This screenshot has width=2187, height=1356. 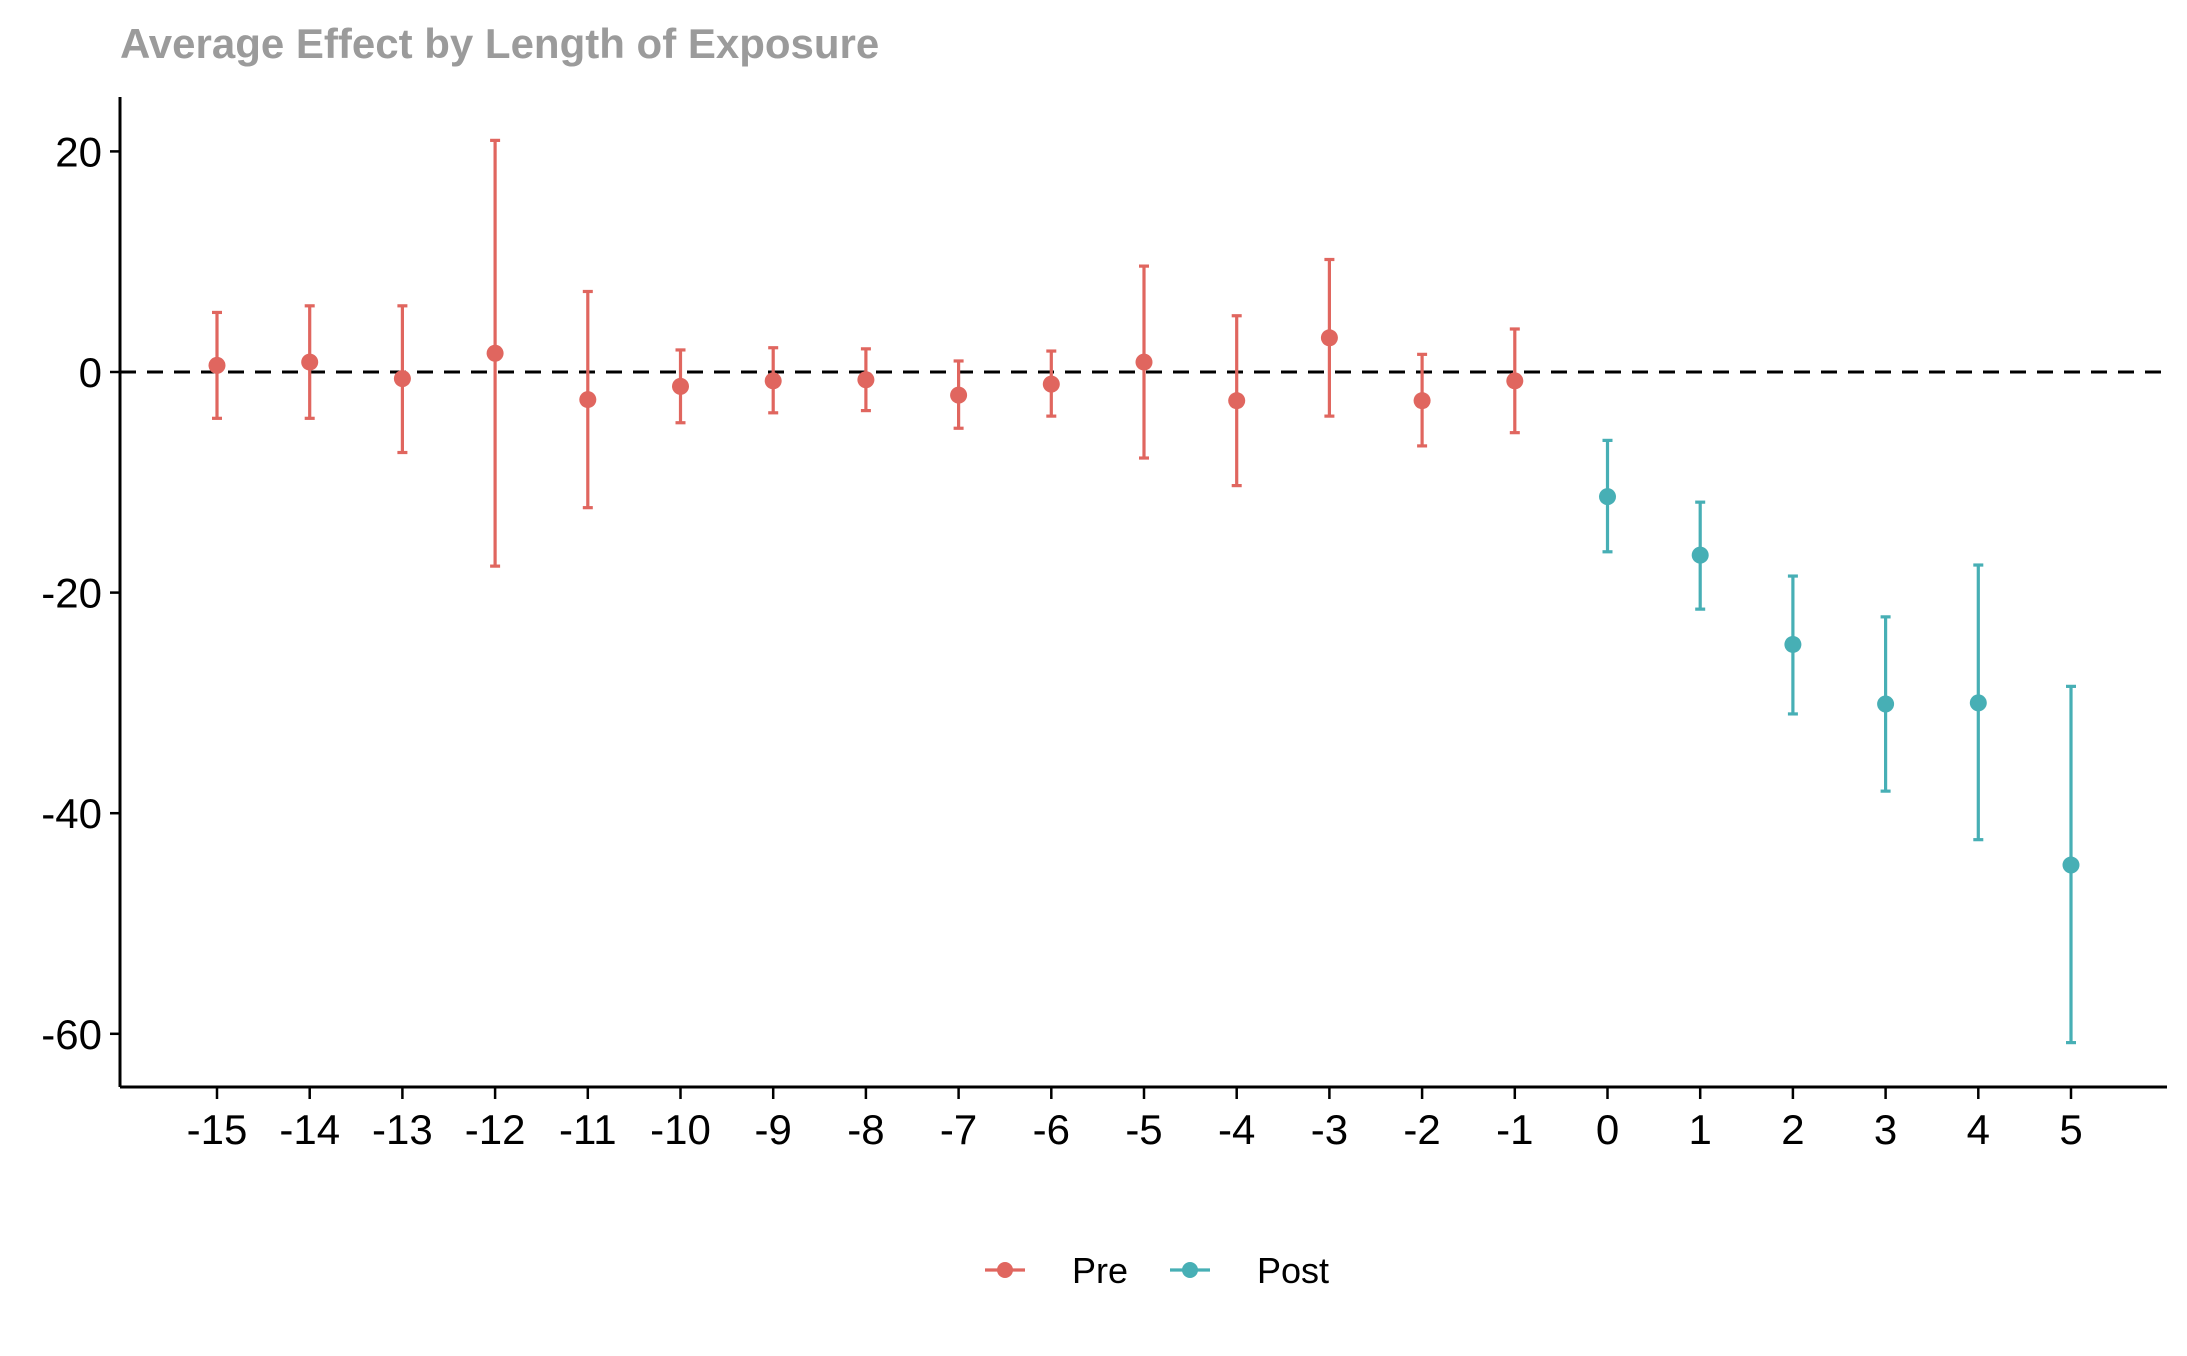 I want to click on x-tick-label: -3, so click(x=1329, y=1129).